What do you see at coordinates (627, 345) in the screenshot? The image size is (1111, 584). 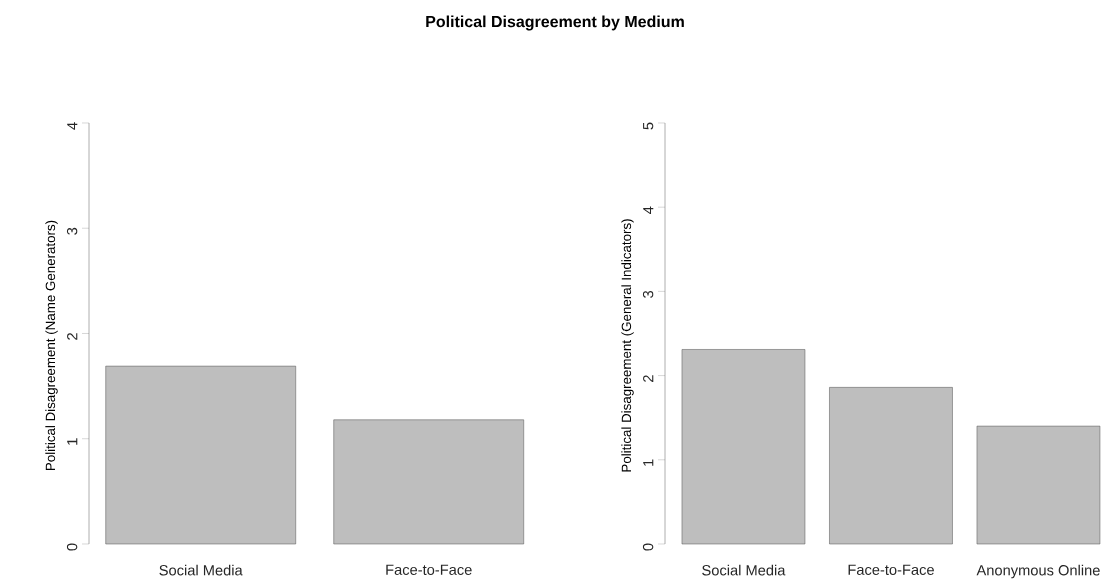 I see `y-axis-title: Political Disagreement (General Indicators)` at bounding box center [627, 345].